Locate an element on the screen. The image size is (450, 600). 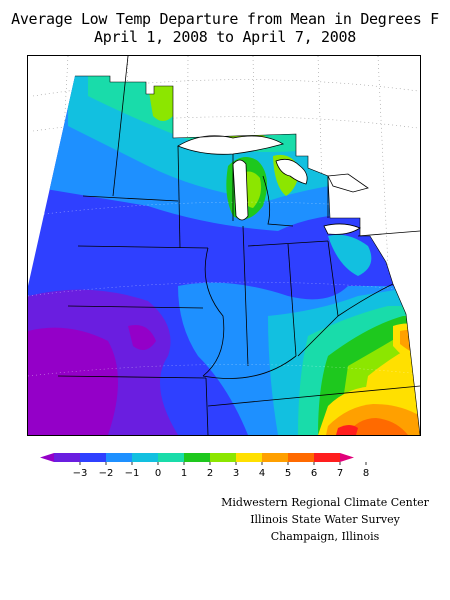
legend-tick-label: 3 is located at coordinates (236, 473).